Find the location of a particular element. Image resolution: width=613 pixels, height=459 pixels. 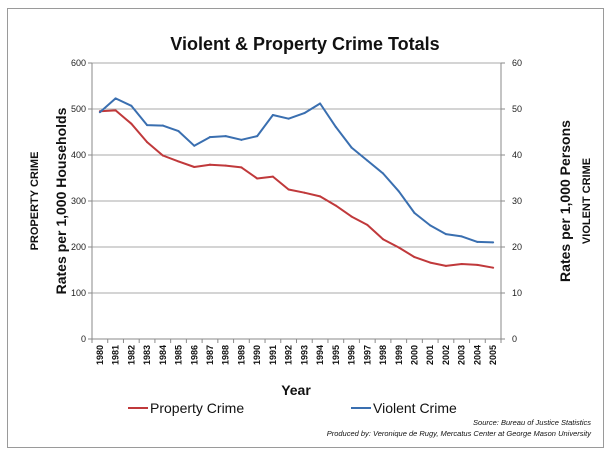

left-tick-label: 600 is located at coordinates (78, 63).